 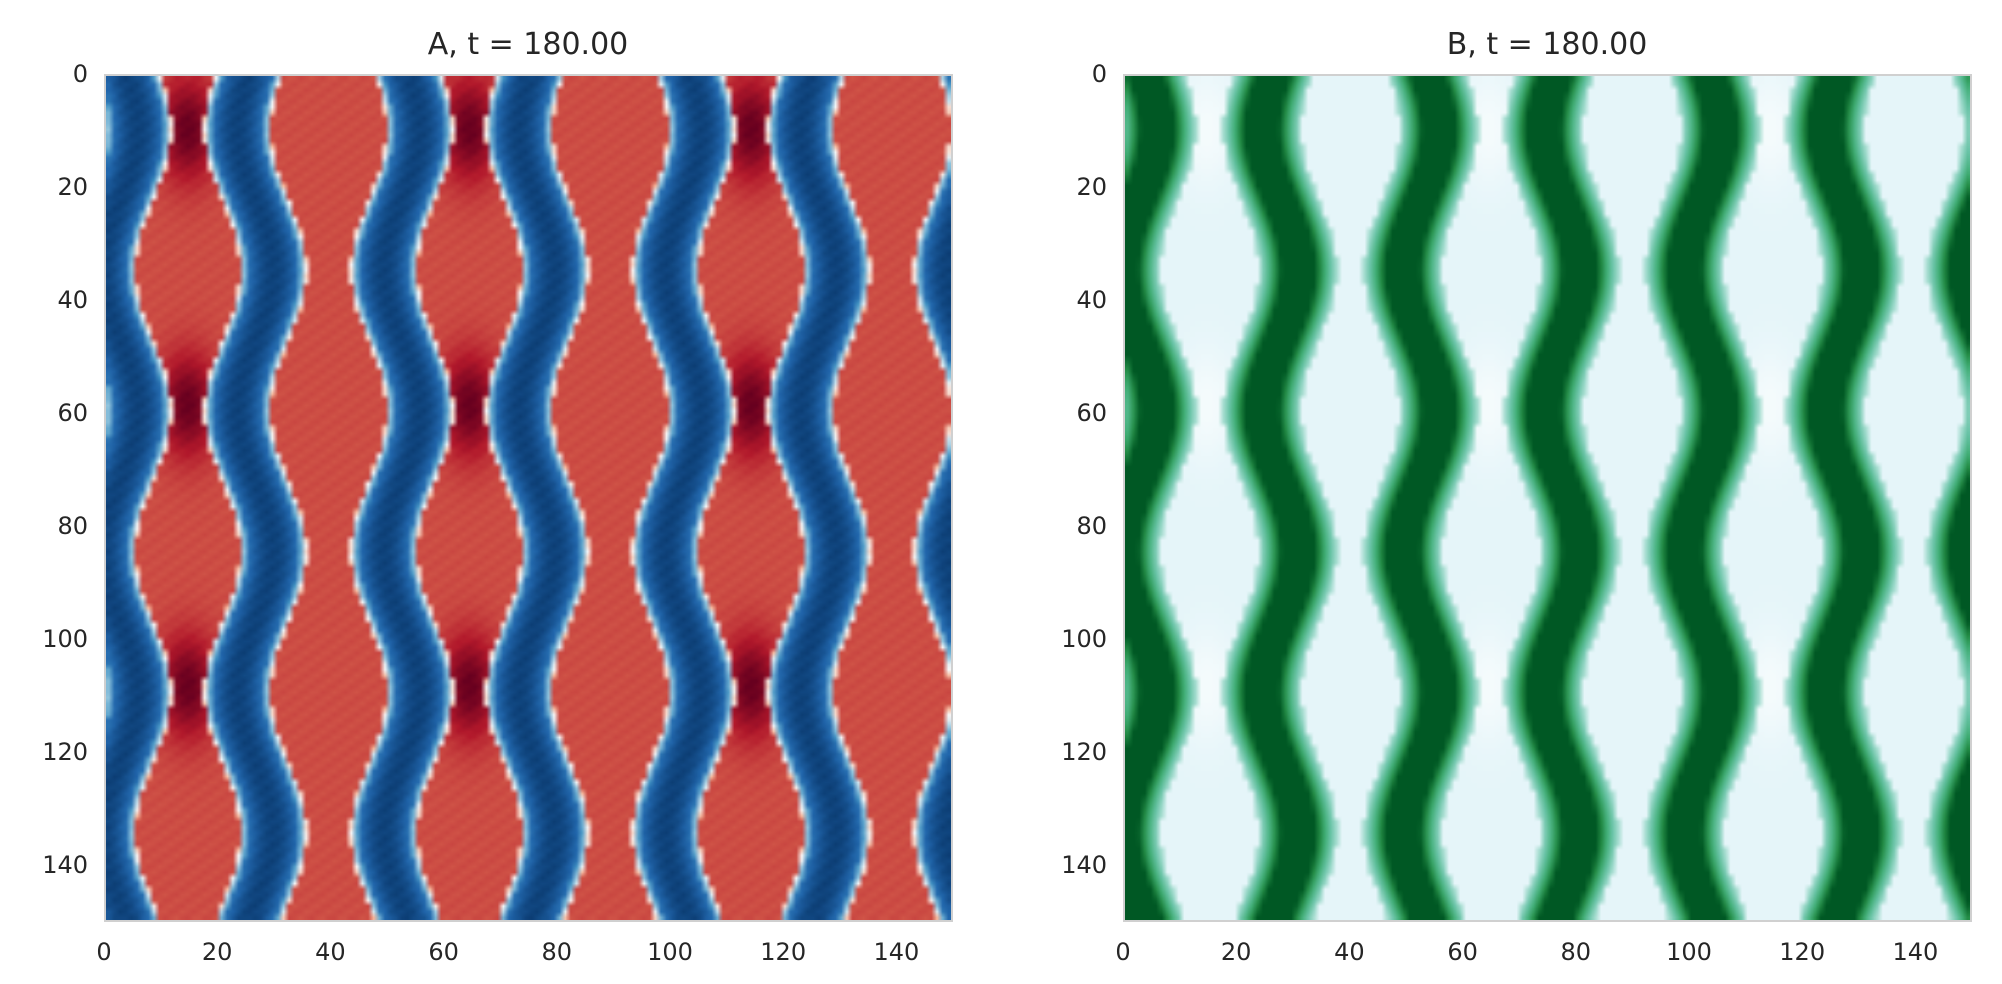 I want to click on heatmap-a-xtick-label: 100, so click(x=670, y=952).